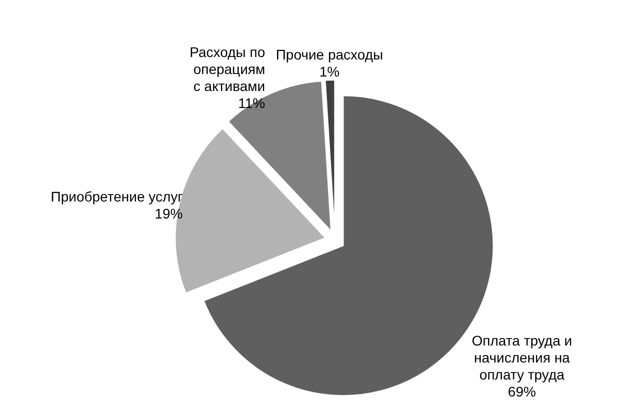 This screenshot has width=635, height=410. Describe the element at coordinates (522, 357) in the screenshot. I see `slice-label: Оплата труда и начисления на оплату труда` at that location.